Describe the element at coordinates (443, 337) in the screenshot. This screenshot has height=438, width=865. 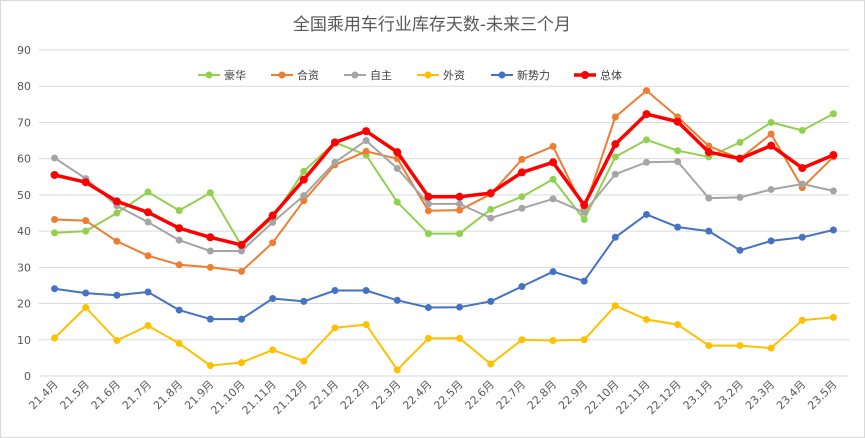
I see `series-line` at that location.